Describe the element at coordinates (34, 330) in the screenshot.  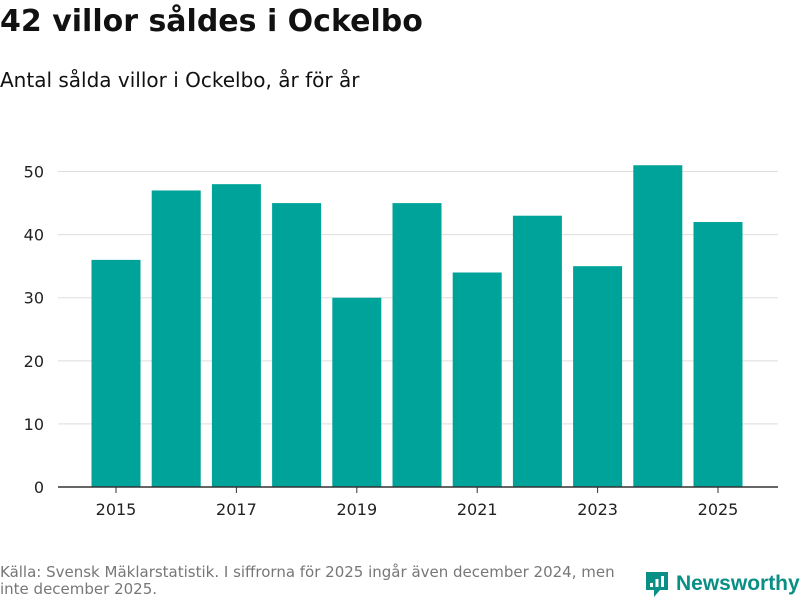
I see `y-axis-ticks: 0 10 20 30 40 50` at that location.